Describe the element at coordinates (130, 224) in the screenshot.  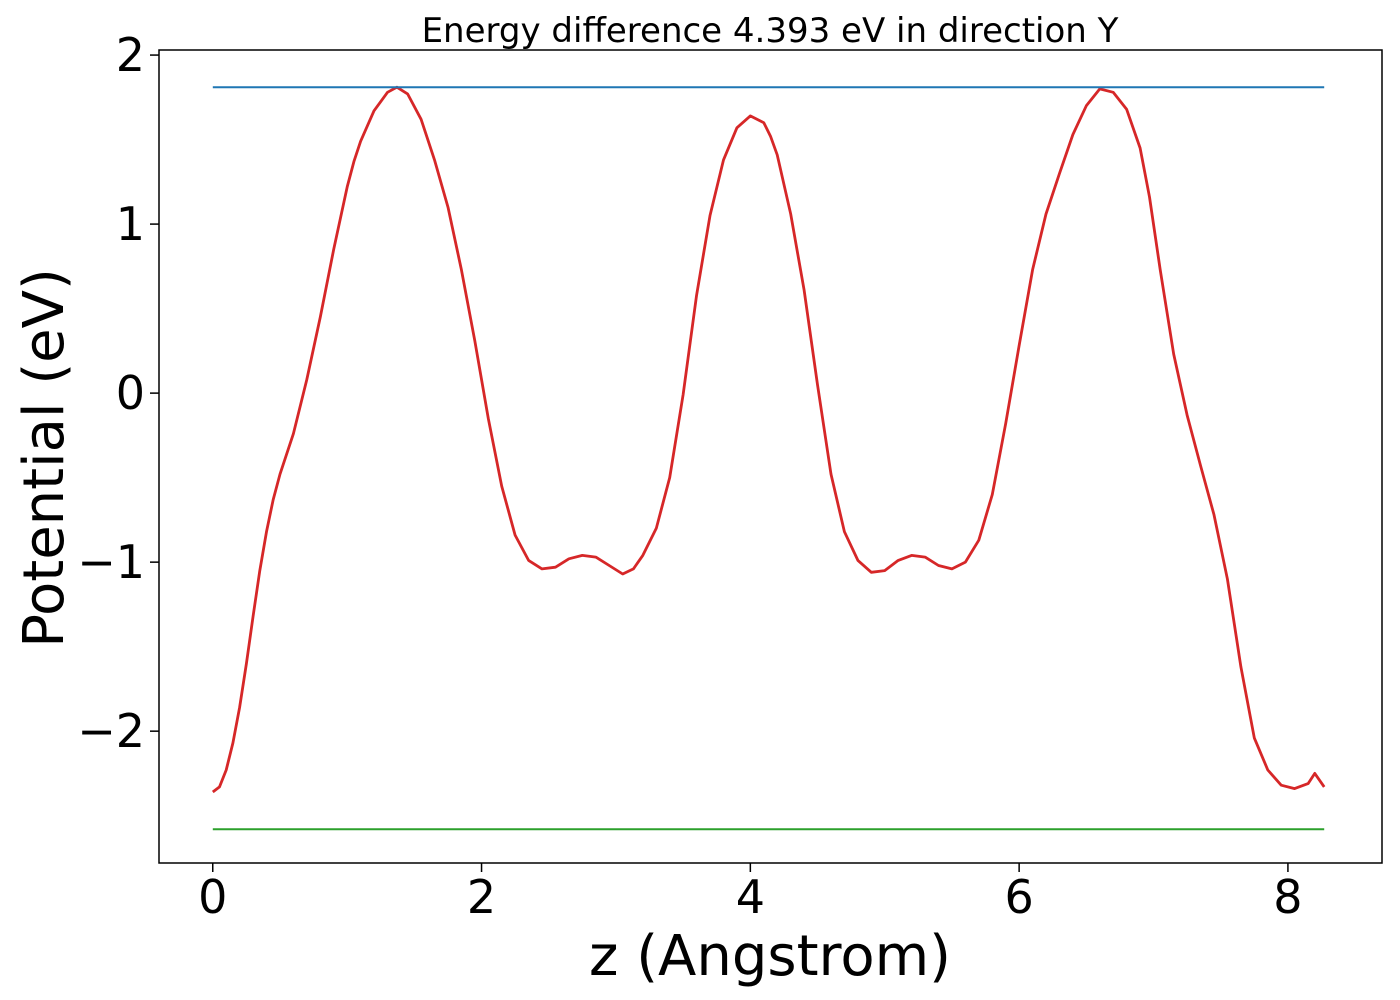
I see `y-tick-label: 1` at that location.